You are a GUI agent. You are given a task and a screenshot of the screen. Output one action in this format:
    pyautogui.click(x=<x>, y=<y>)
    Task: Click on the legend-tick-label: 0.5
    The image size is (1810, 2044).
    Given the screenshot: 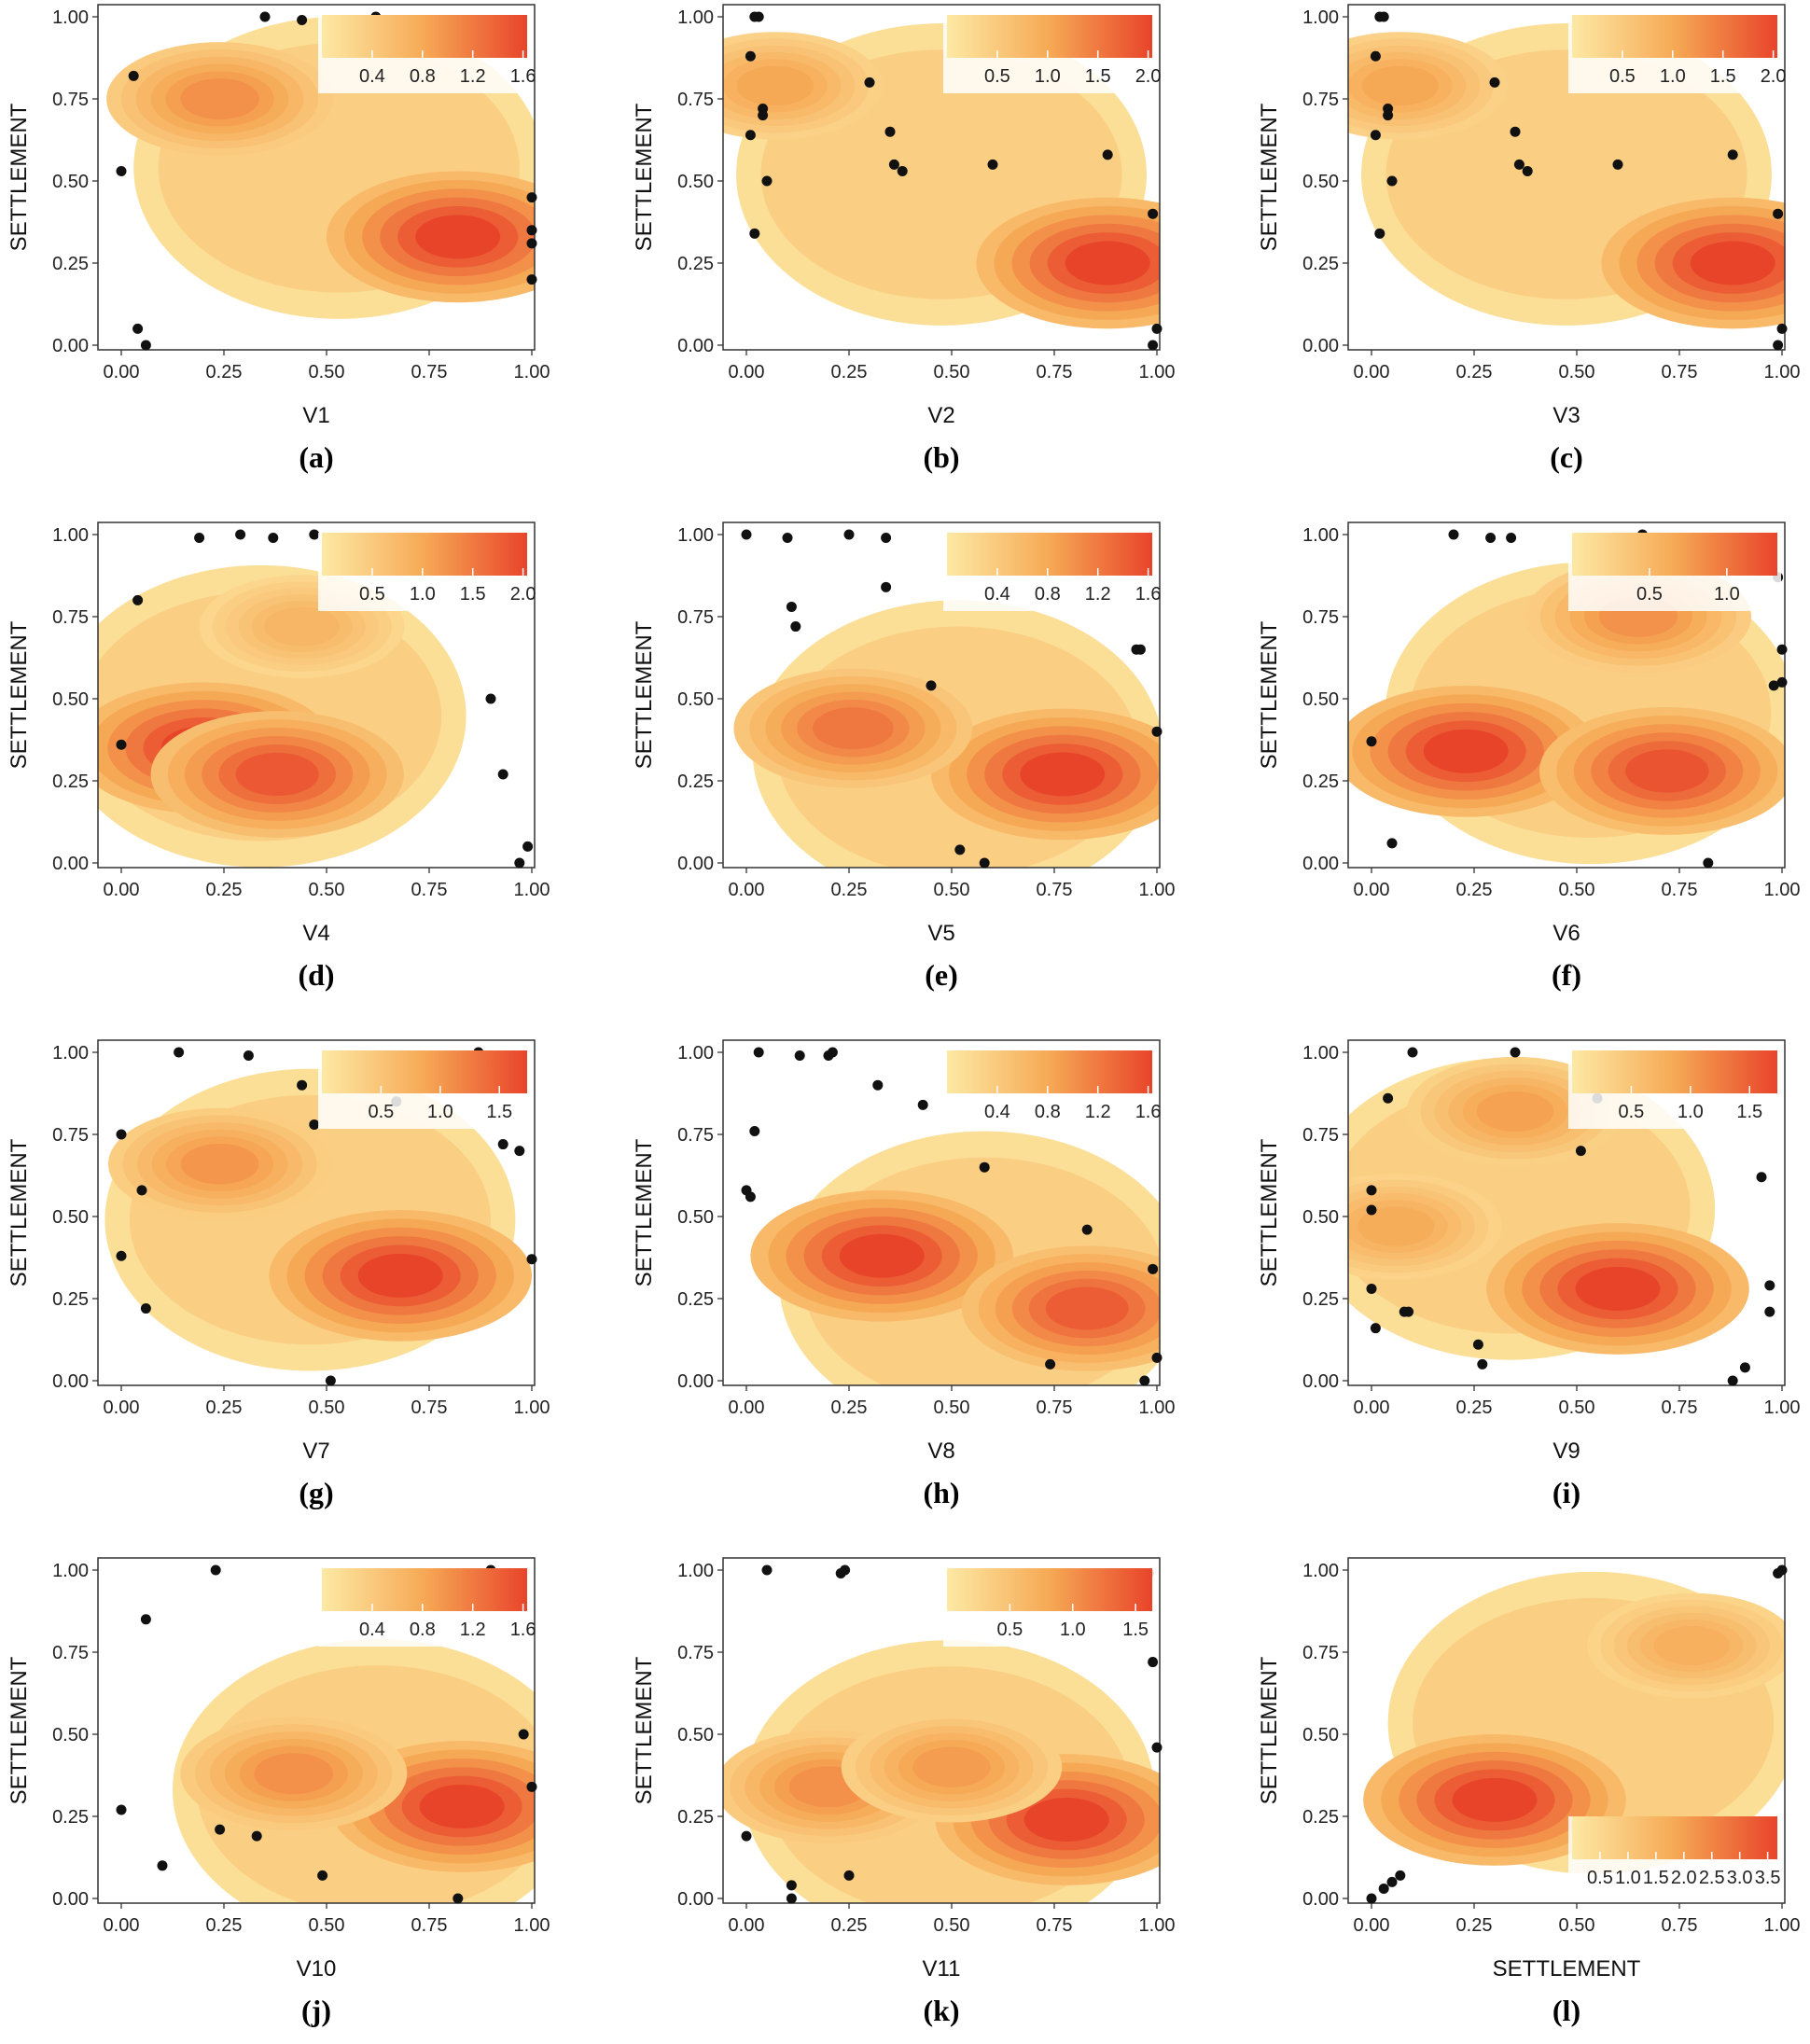 What is the action you would take?
    pyautogui.click(x=997, y=76)
    